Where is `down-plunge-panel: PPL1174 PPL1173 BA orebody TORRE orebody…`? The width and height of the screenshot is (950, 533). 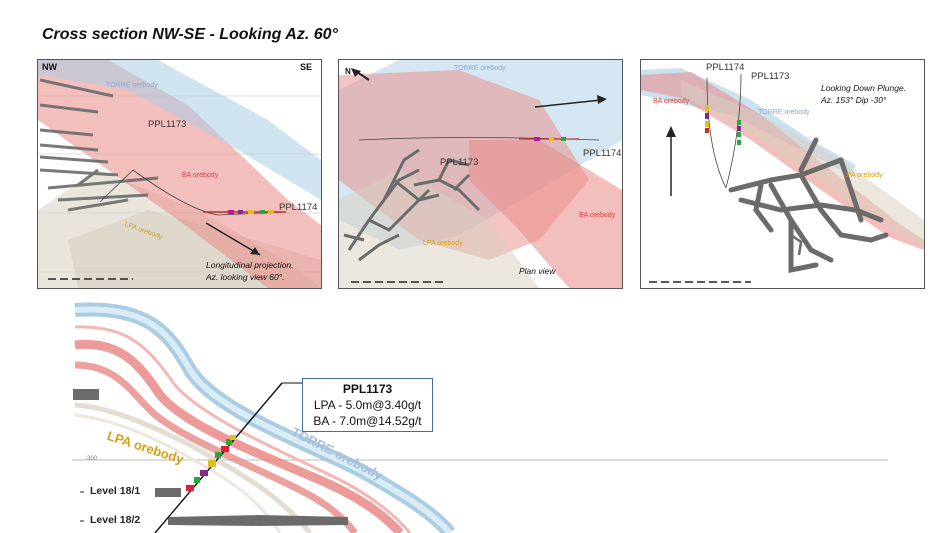 down-plunge-panel: PPL1174 PPL1173 BA orebody TORRE orebody… is located at coordinates (782, 174).